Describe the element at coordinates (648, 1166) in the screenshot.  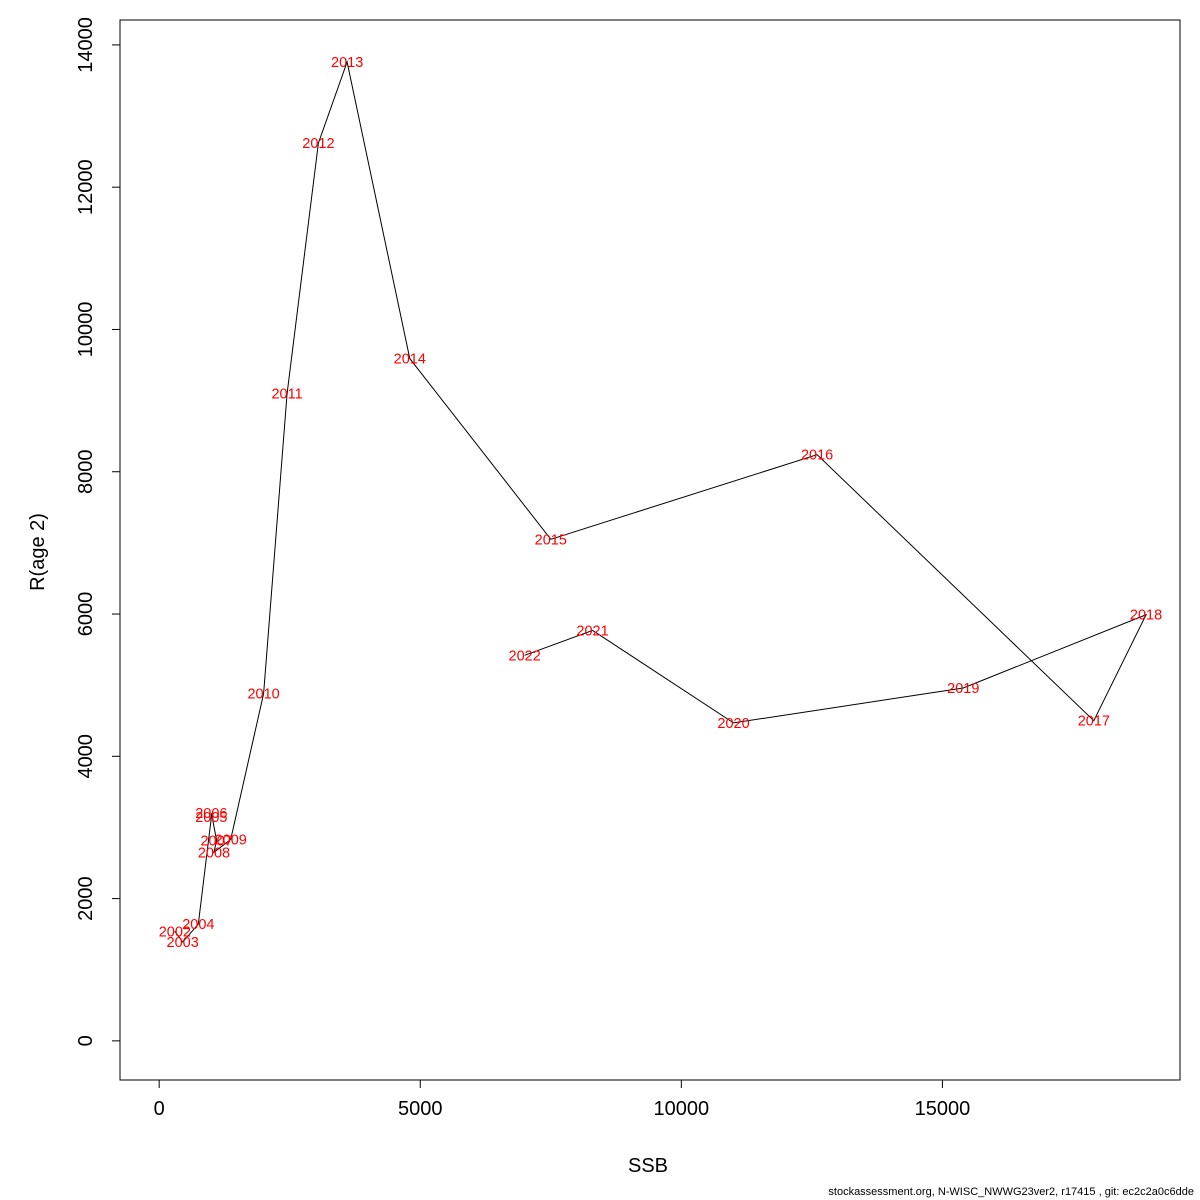
I see `x-axis-title: SSB` at that location.